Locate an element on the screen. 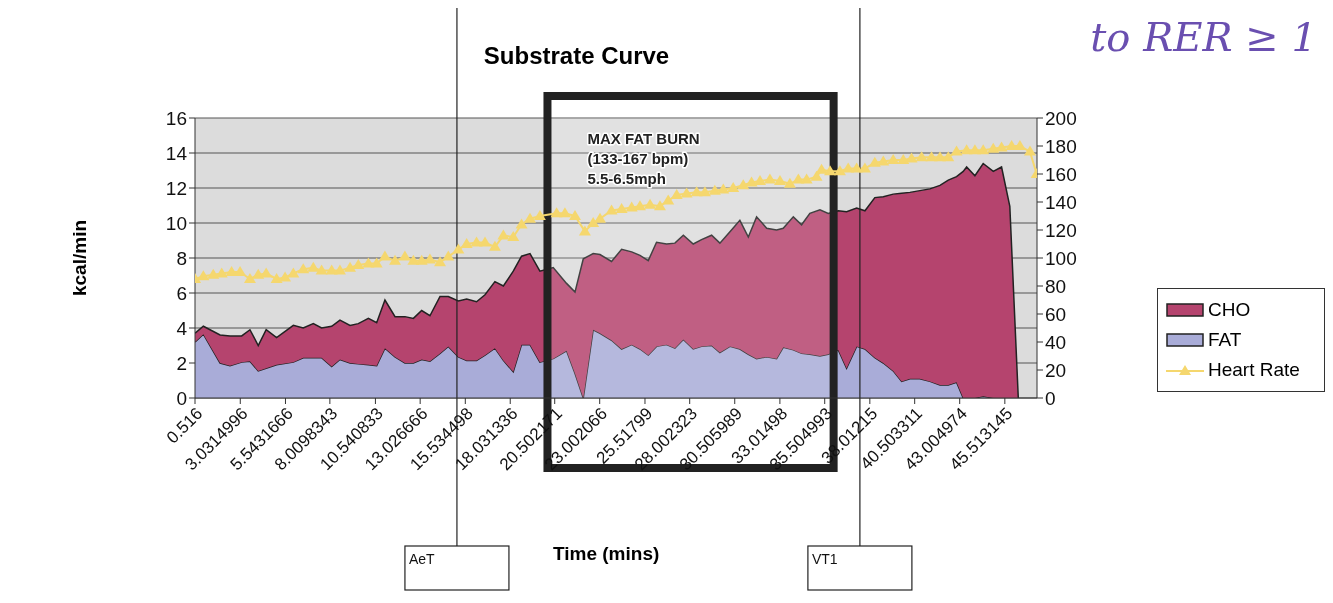 Image resolution: width=1333 pixels, height=603 pixels. y-tick-label: 10 is located at coordinates (176, 223).